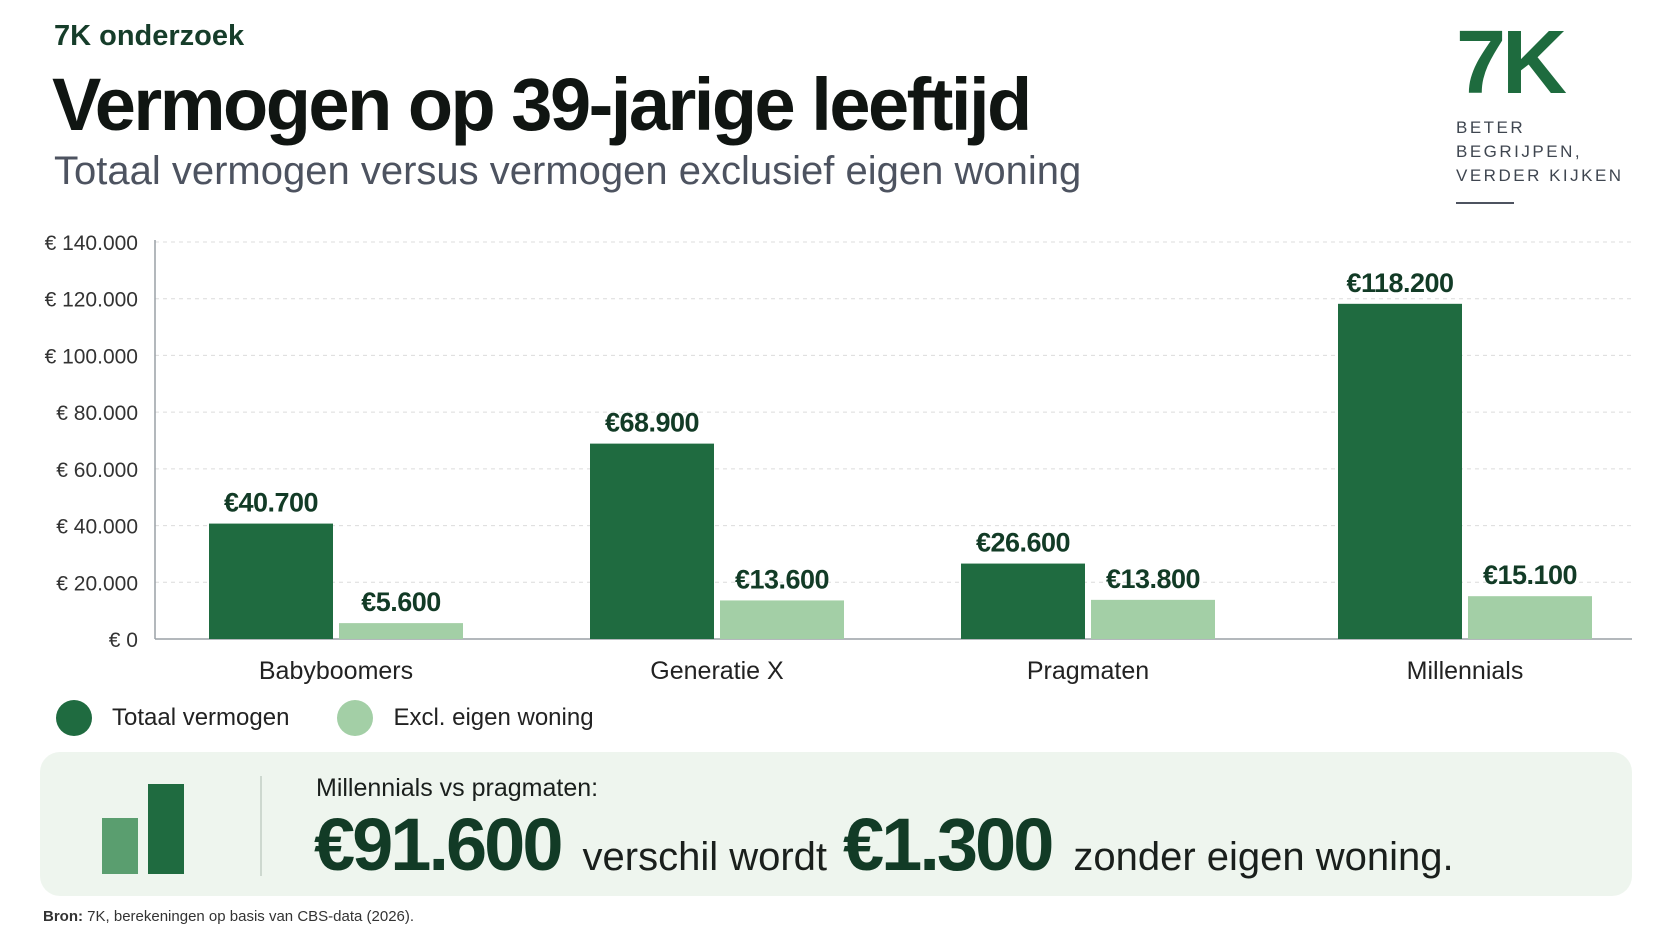 The width and height of the screenshot is (1672, 941). Describe the element at coordinates (63, 916) in the screenshot. I see `source-label: Bron:` at that location.